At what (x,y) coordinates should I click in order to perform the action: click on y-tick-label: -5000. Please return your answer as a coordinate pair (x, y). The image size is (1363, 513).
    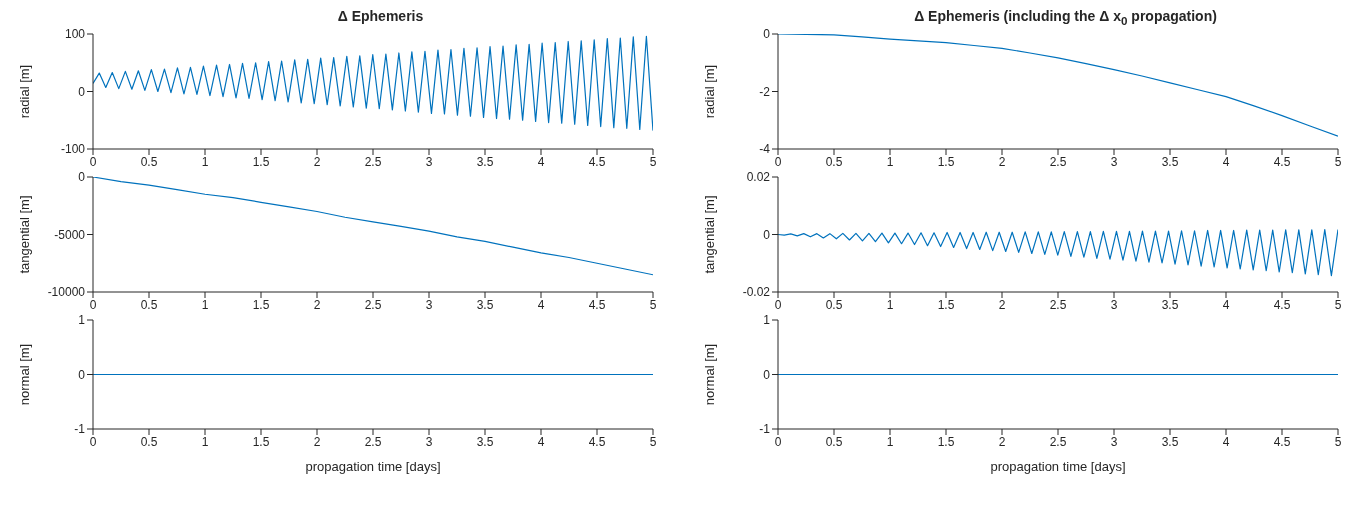
    Looking at the image, I should click on (70, 234).